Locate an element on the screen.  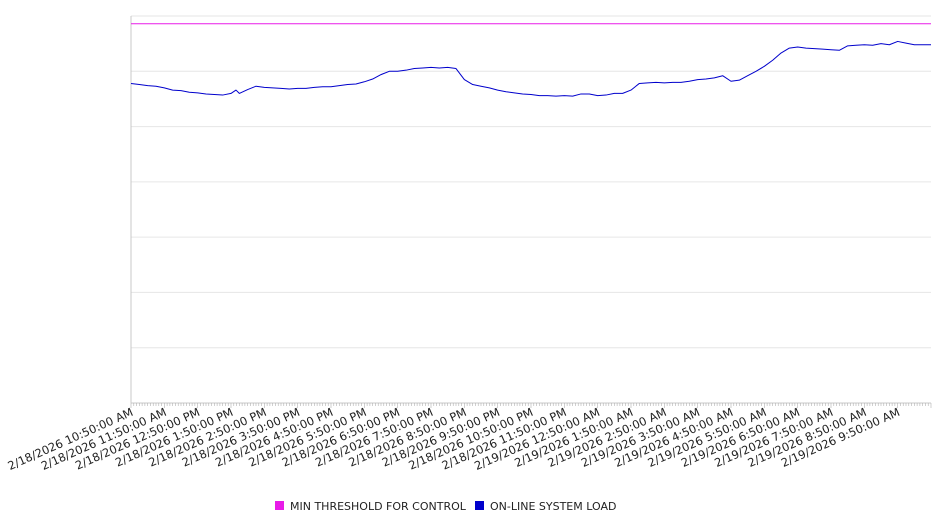
legend-label-online-system-load: ON-LINE SYSTEM LOAD is located at coordinates (553, 506).